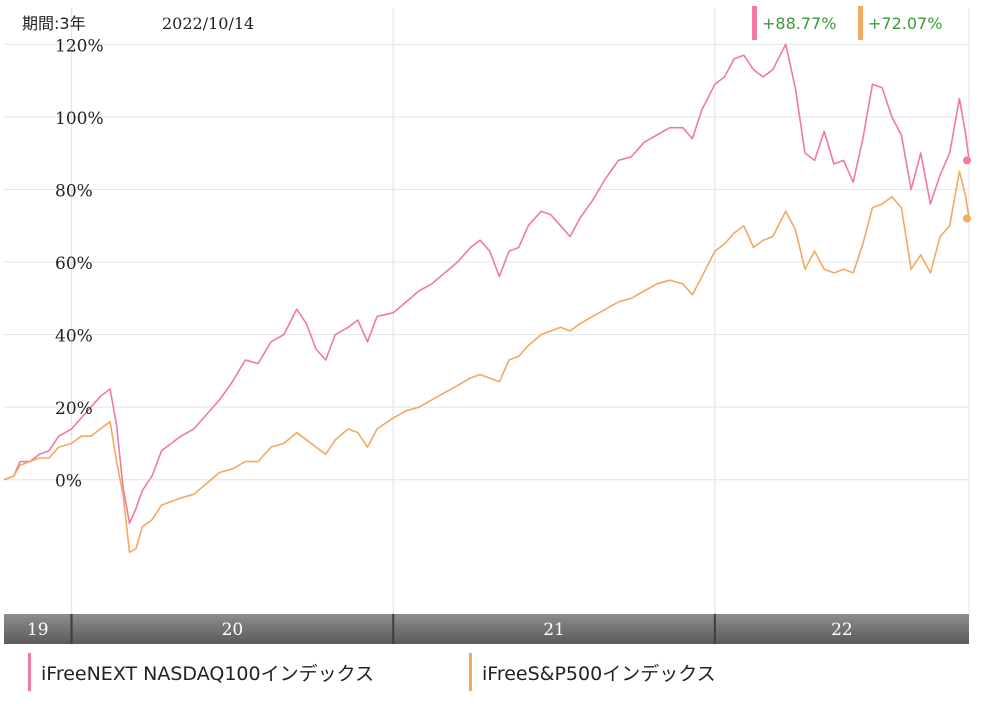 Image resolution: width=987 pixels, height=704 pixels. What do you see at coordinates (799, 23) in the screenshot?
I see `badge-1-value: +88.77%` at bounding box center [799, 23].